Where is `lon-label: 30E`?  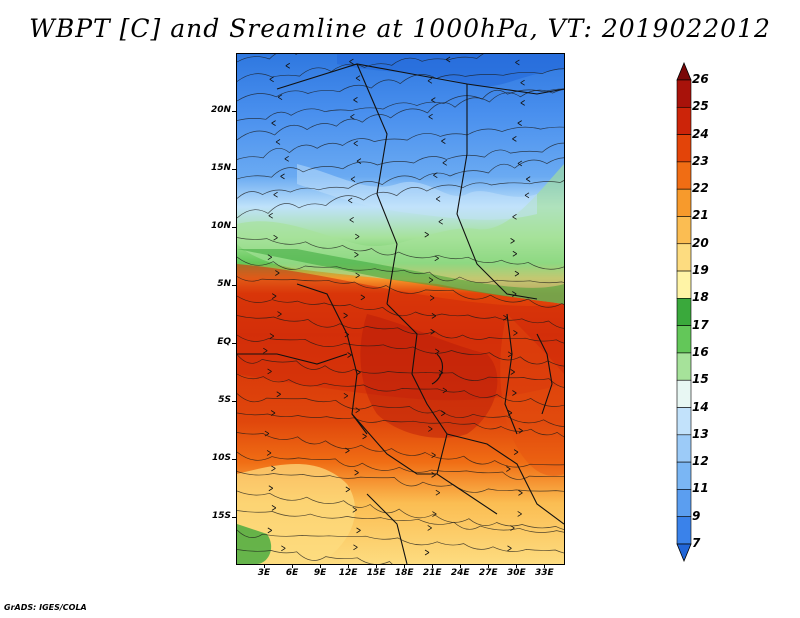
lon-label: 30E is located at coordinates (516, 573).